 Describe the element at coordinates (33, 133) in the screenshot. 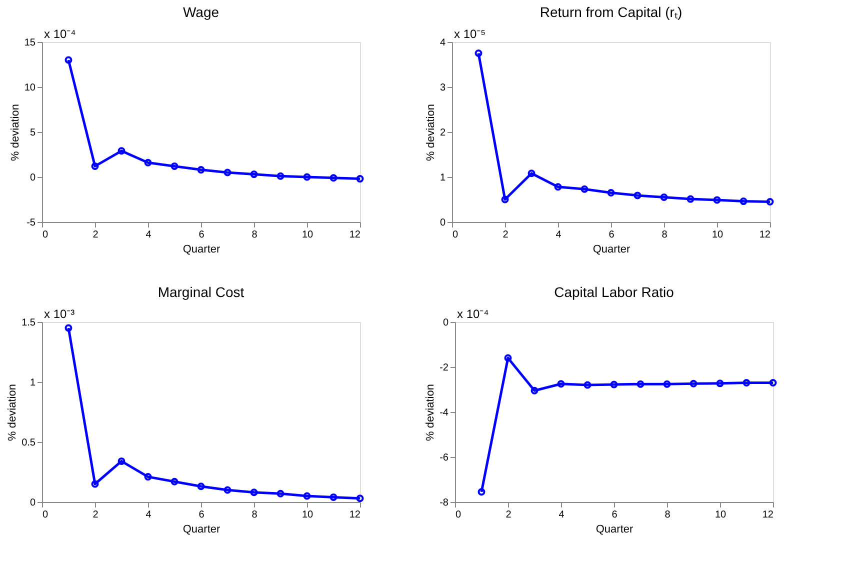

I see `y-tick-label: 5` at that location.